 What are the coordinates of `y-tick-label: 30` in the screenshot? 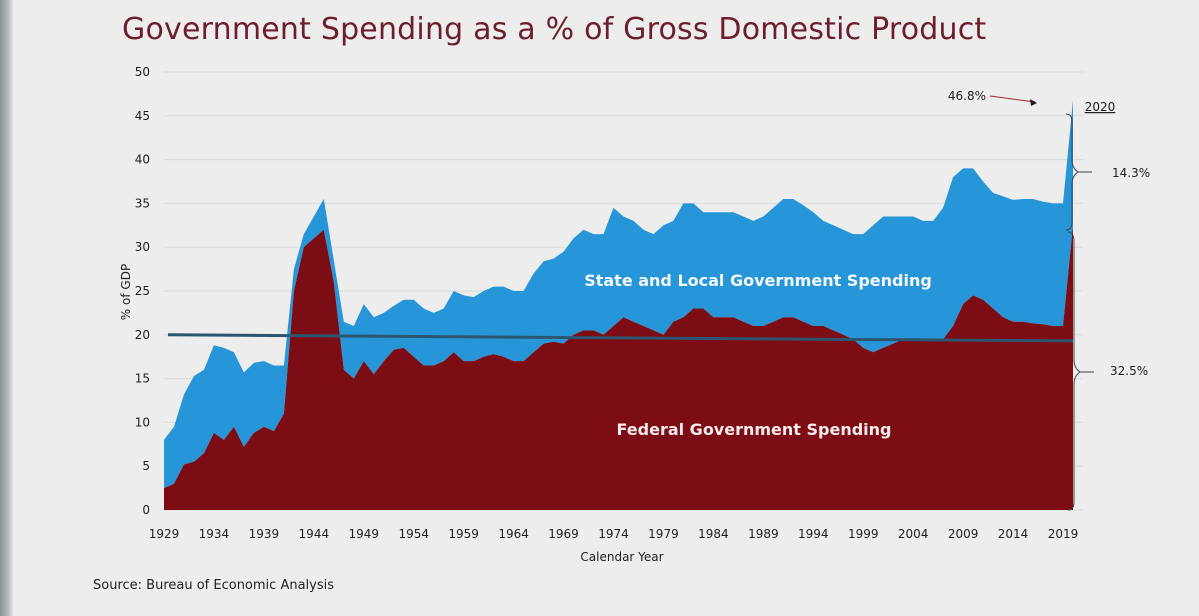 It's located at (142, 247).